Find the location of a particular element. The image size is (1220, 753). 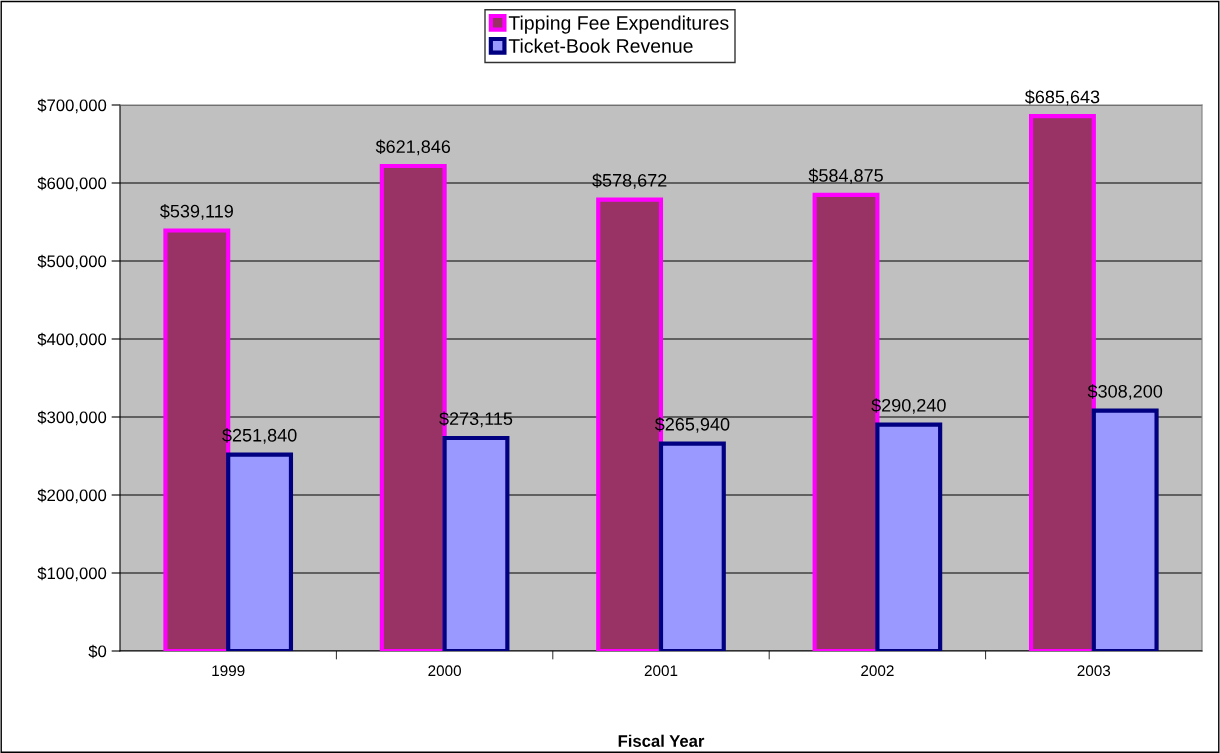

y-tick-label: $700,000 is located at coordinates (72, 106).